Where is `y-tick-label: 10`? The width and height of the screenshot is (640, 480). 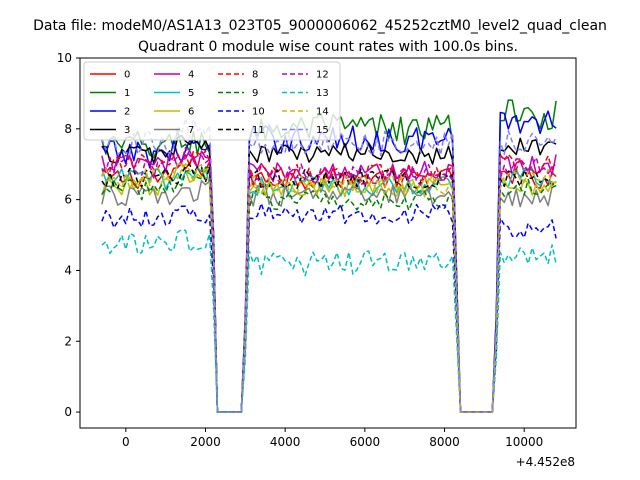 y-tick-label: 10 is located at coordinates (64, 58).